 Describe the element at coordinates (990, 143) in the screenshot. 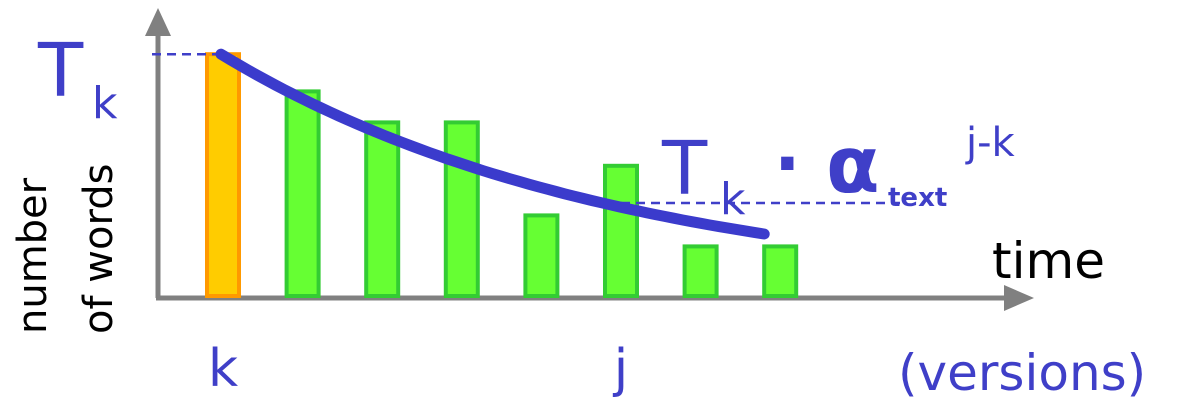

I see `formula-exponent: j-k` at that location.